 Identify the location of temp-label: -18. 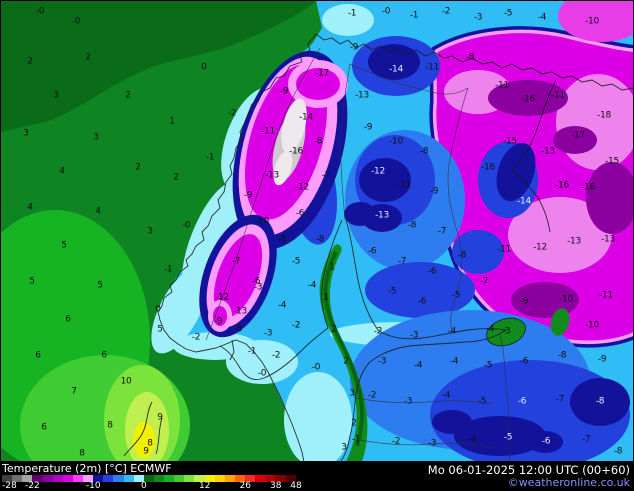
(604, 115).